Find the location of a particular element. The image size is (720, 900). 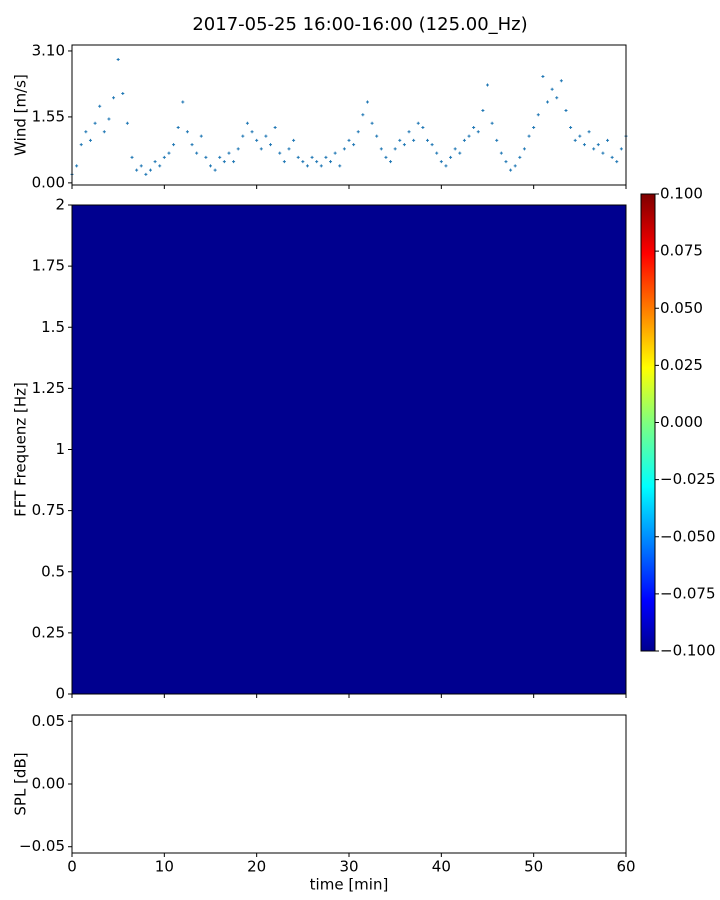

x-tick-label: 40 is located at coordinates (441, 867).